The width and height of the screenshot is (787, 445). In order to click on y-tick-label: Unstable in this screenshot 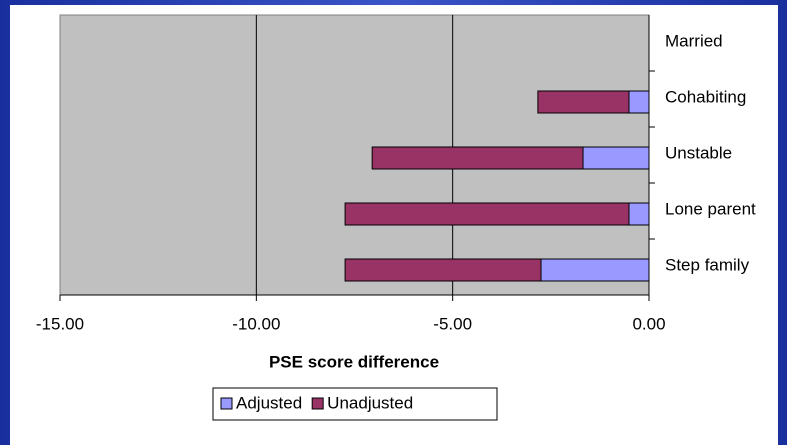, I will do `click(698, 152)`.